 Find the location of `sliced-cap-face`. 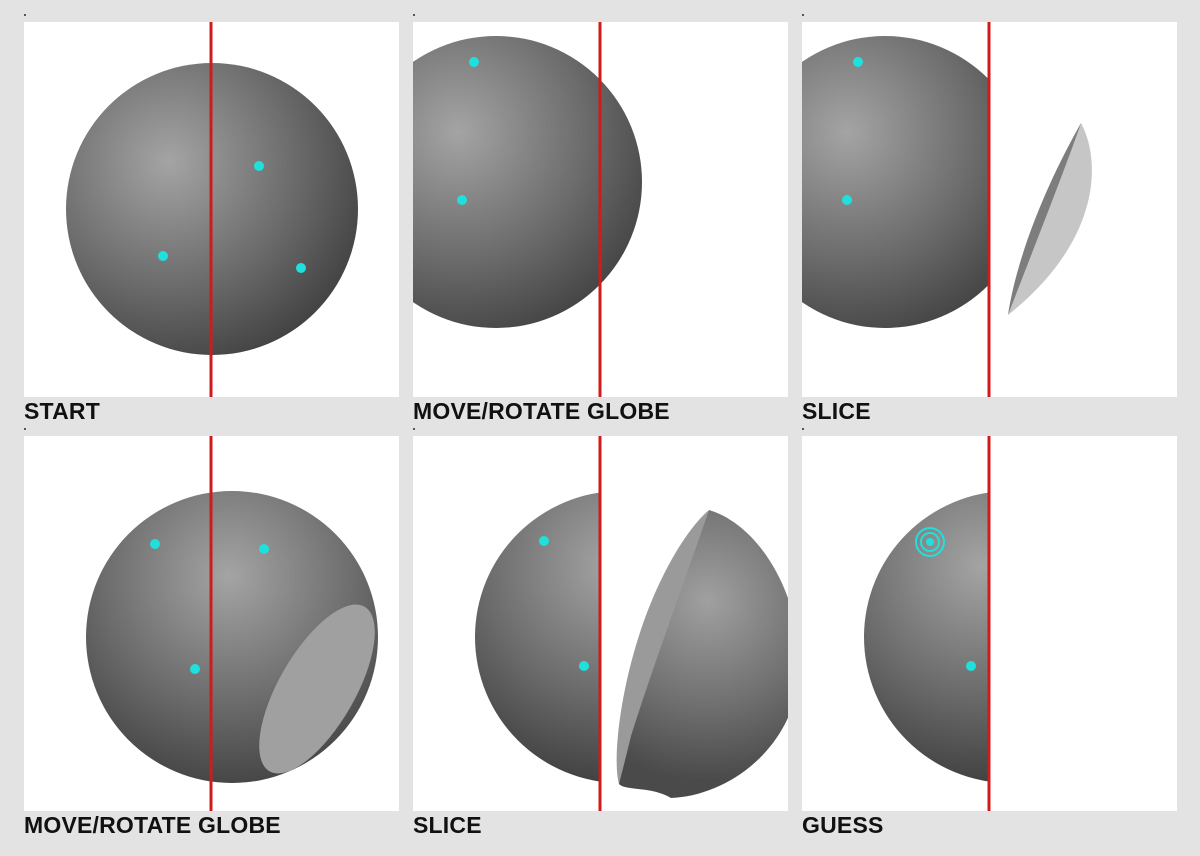

sliced-cap-face is located at coordinates (1044, 219).